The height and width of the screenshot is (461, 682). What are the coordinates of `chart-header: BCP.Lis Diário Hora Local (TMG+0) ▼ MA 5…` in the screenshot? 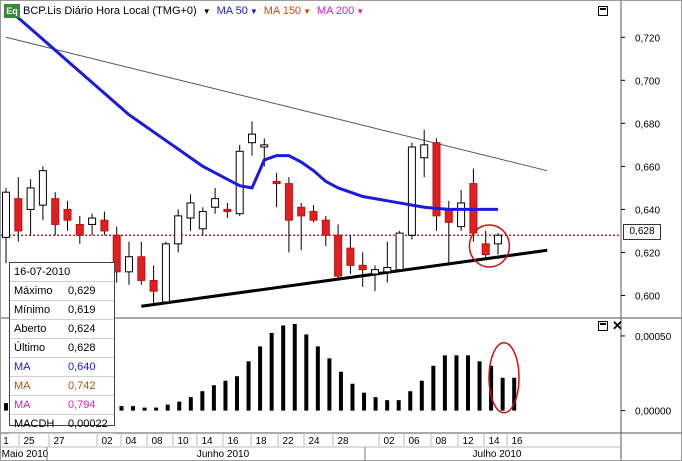 It's located at (193, 11).